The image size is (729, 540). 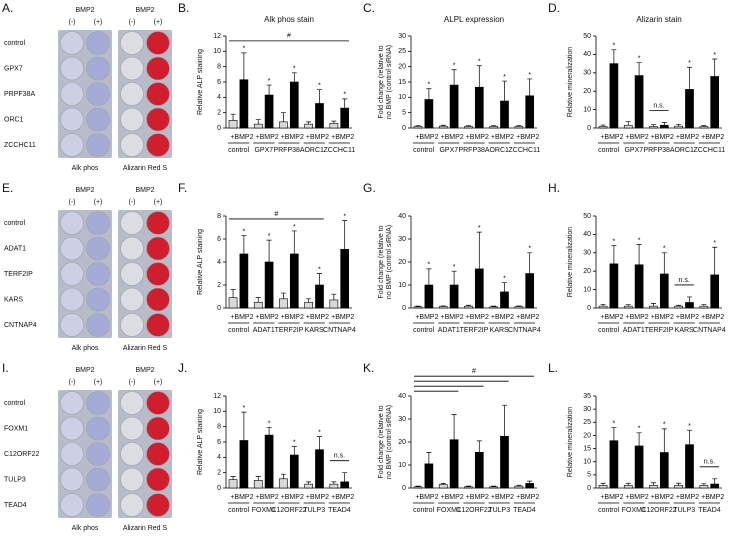 What do you see at coordinates (634, 510) in the screenshot?
I see `x-tick-label: FOXM1` at bounding box center [634, 510].